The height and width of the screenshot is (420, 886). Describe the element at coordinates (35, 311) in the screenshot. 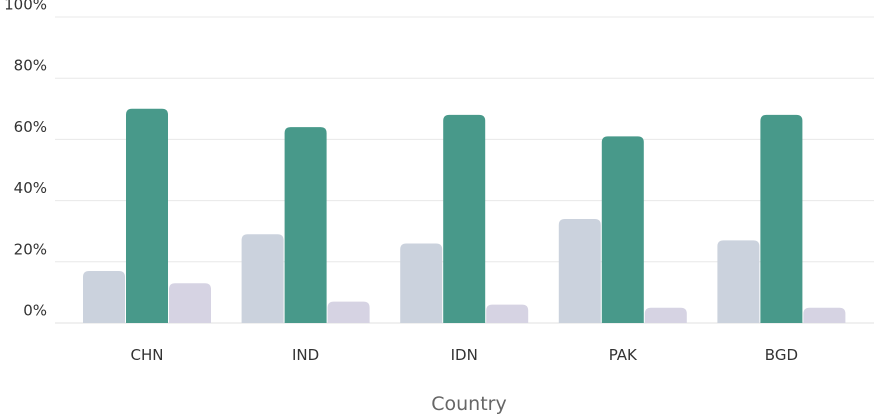

I see `y-tick-label: 0%` at that location.